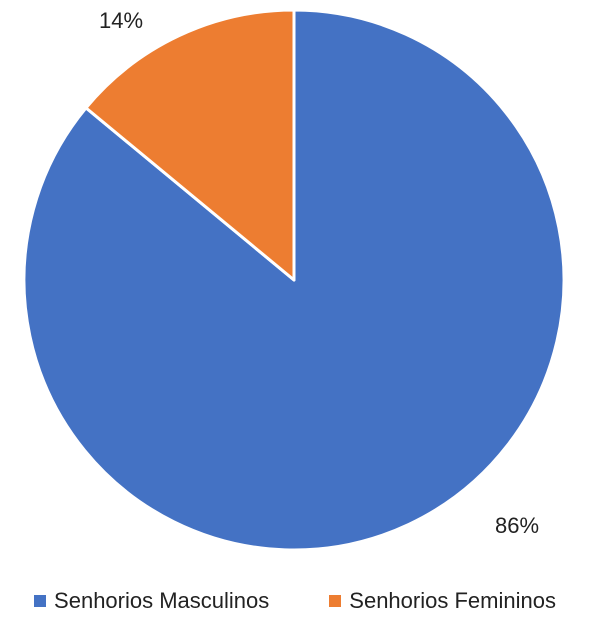 The width and height of the screenshot is (590, 624). What do you see at coordinates (162, 600) in the screenshot?
I see `legend-label-masculinos: Senhorios Masculinos` at bounding box center [162, 600].